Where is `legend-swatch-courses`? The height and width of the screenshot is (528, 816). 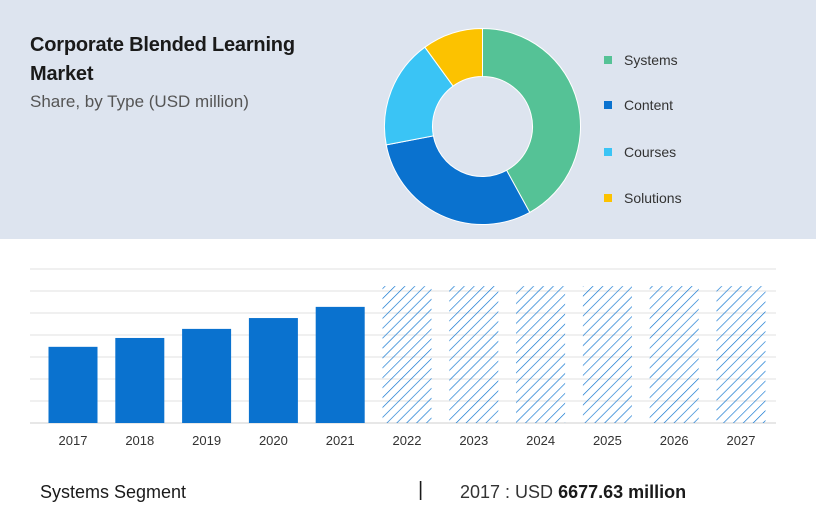
legend-swatch-courses is located at coordinates (608, 152).